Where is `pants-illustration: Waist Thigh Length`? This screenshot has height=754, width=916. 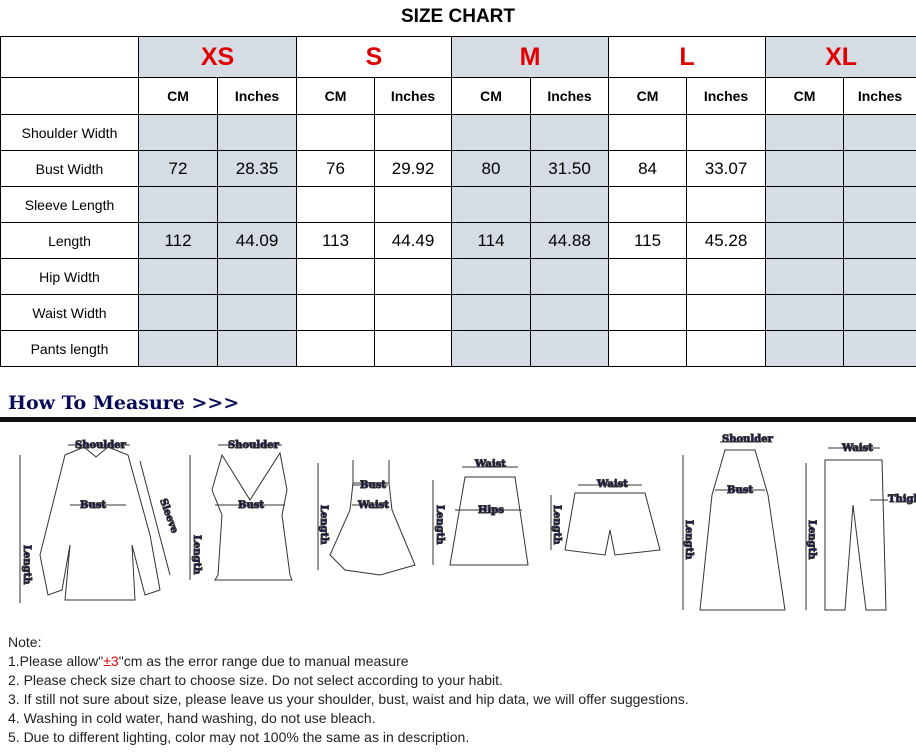 pants-illustration: Waist Thigh Length is located at coordinates (860, 527).